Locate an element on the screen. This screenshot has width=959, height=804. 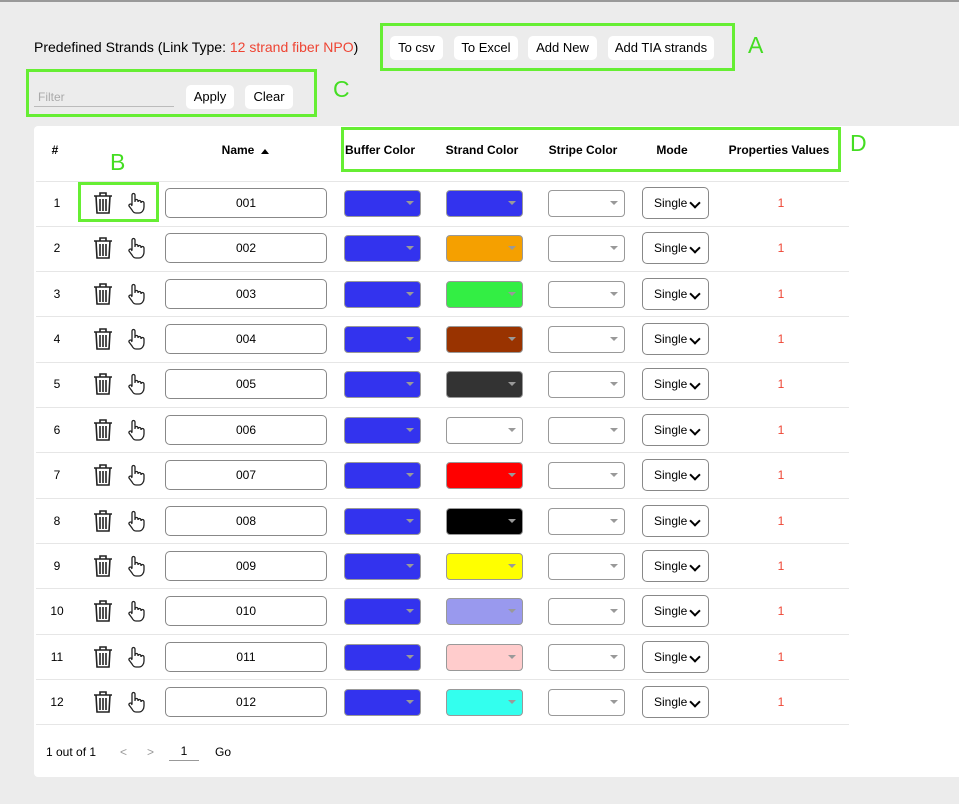
next-button: > is located at coordinates (151, 752).